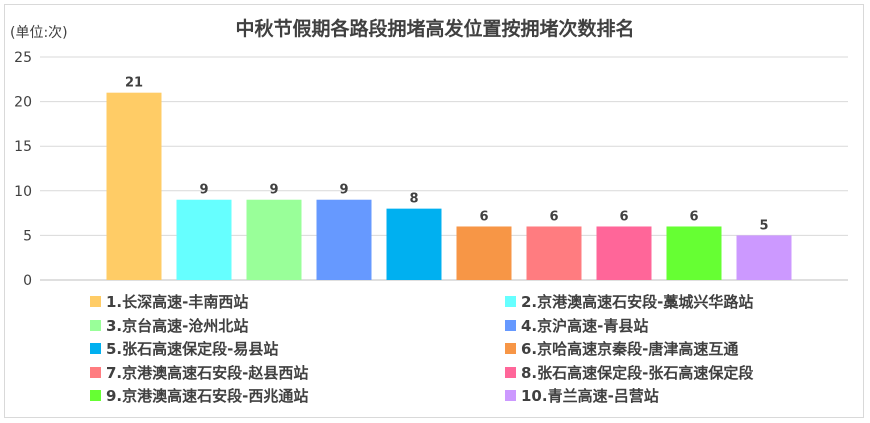  Describe the element at coordinates (23, 192) in the screenshot. I see `y-tick-label: 10` at that location.